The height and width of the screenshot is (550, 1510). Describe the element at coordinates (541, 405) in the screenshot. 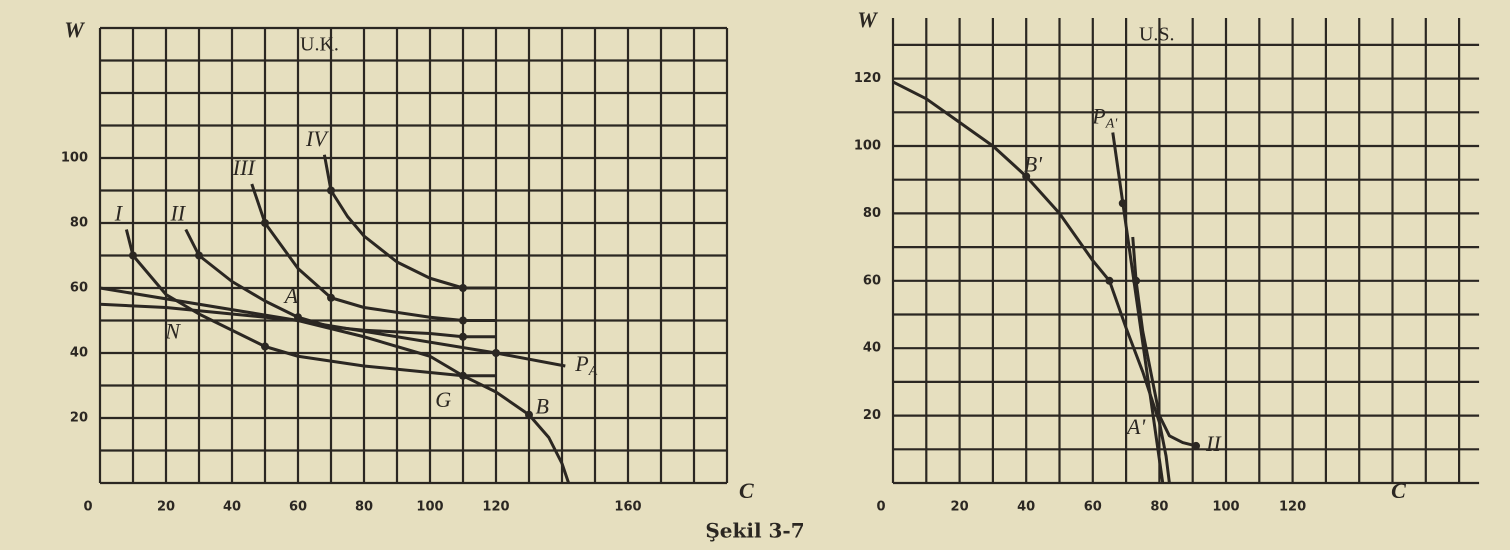

I see `annotation: B` at that location.